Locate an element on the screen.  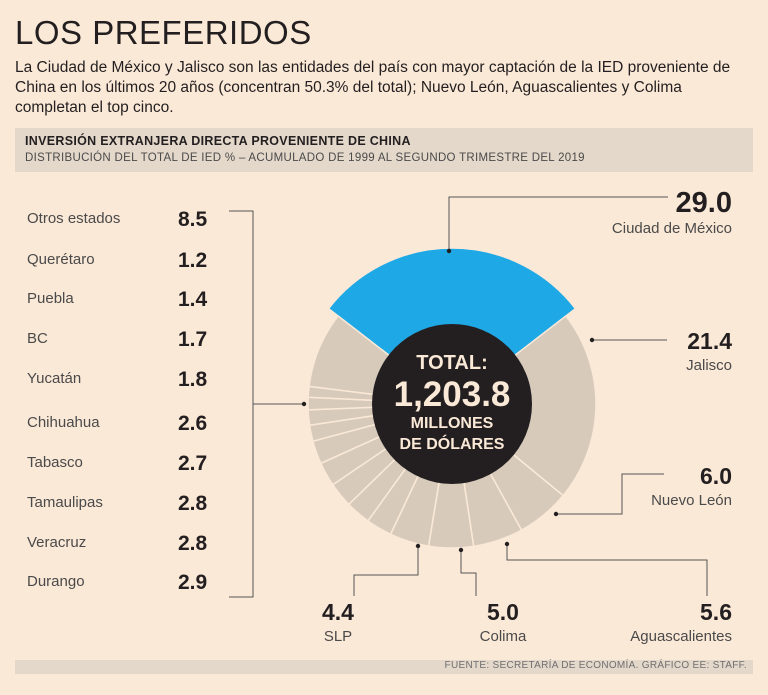
label-name-nuevoleon: Nuevo León is located at coordinates (691, 500).